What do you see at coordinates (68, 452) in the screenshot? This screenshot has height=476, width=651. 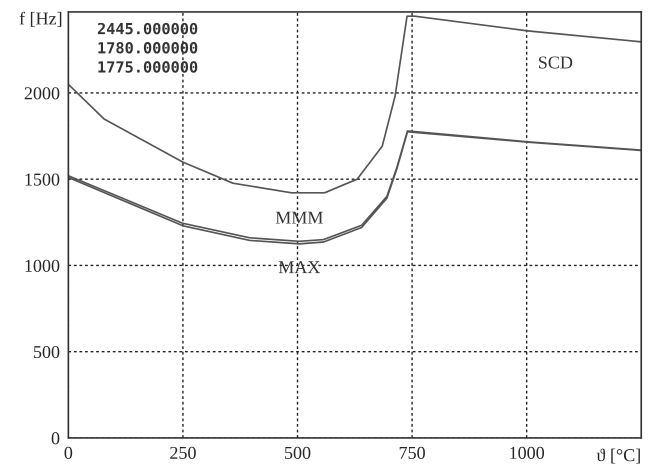 I see `x-tick-label: 0` at bounding box center [68, 452].